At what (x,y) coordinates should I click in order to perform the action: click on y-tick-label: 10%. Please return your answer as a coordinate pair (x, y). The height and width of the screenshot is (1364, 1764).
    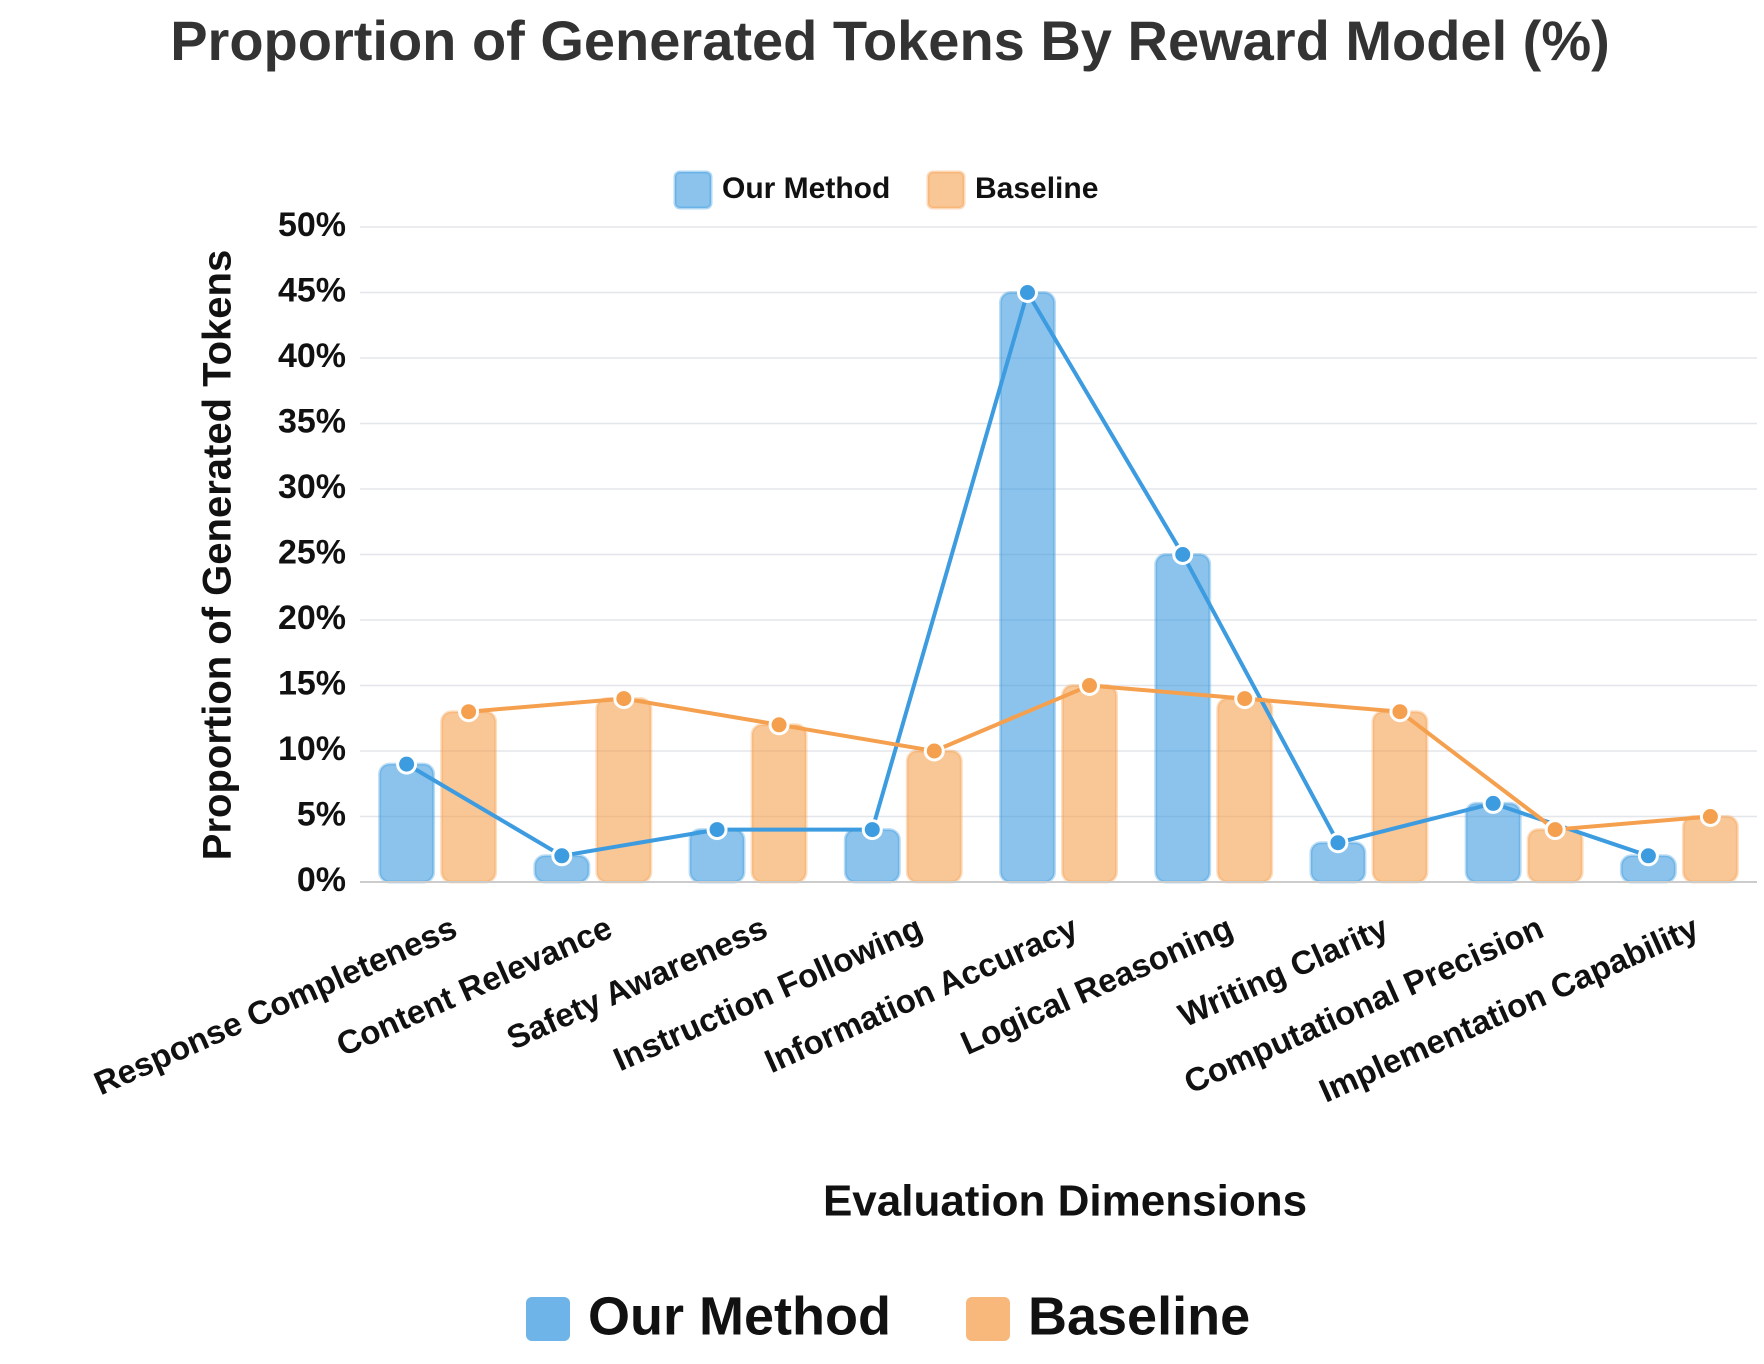
    Looking at the image, I should click on (312, 749).